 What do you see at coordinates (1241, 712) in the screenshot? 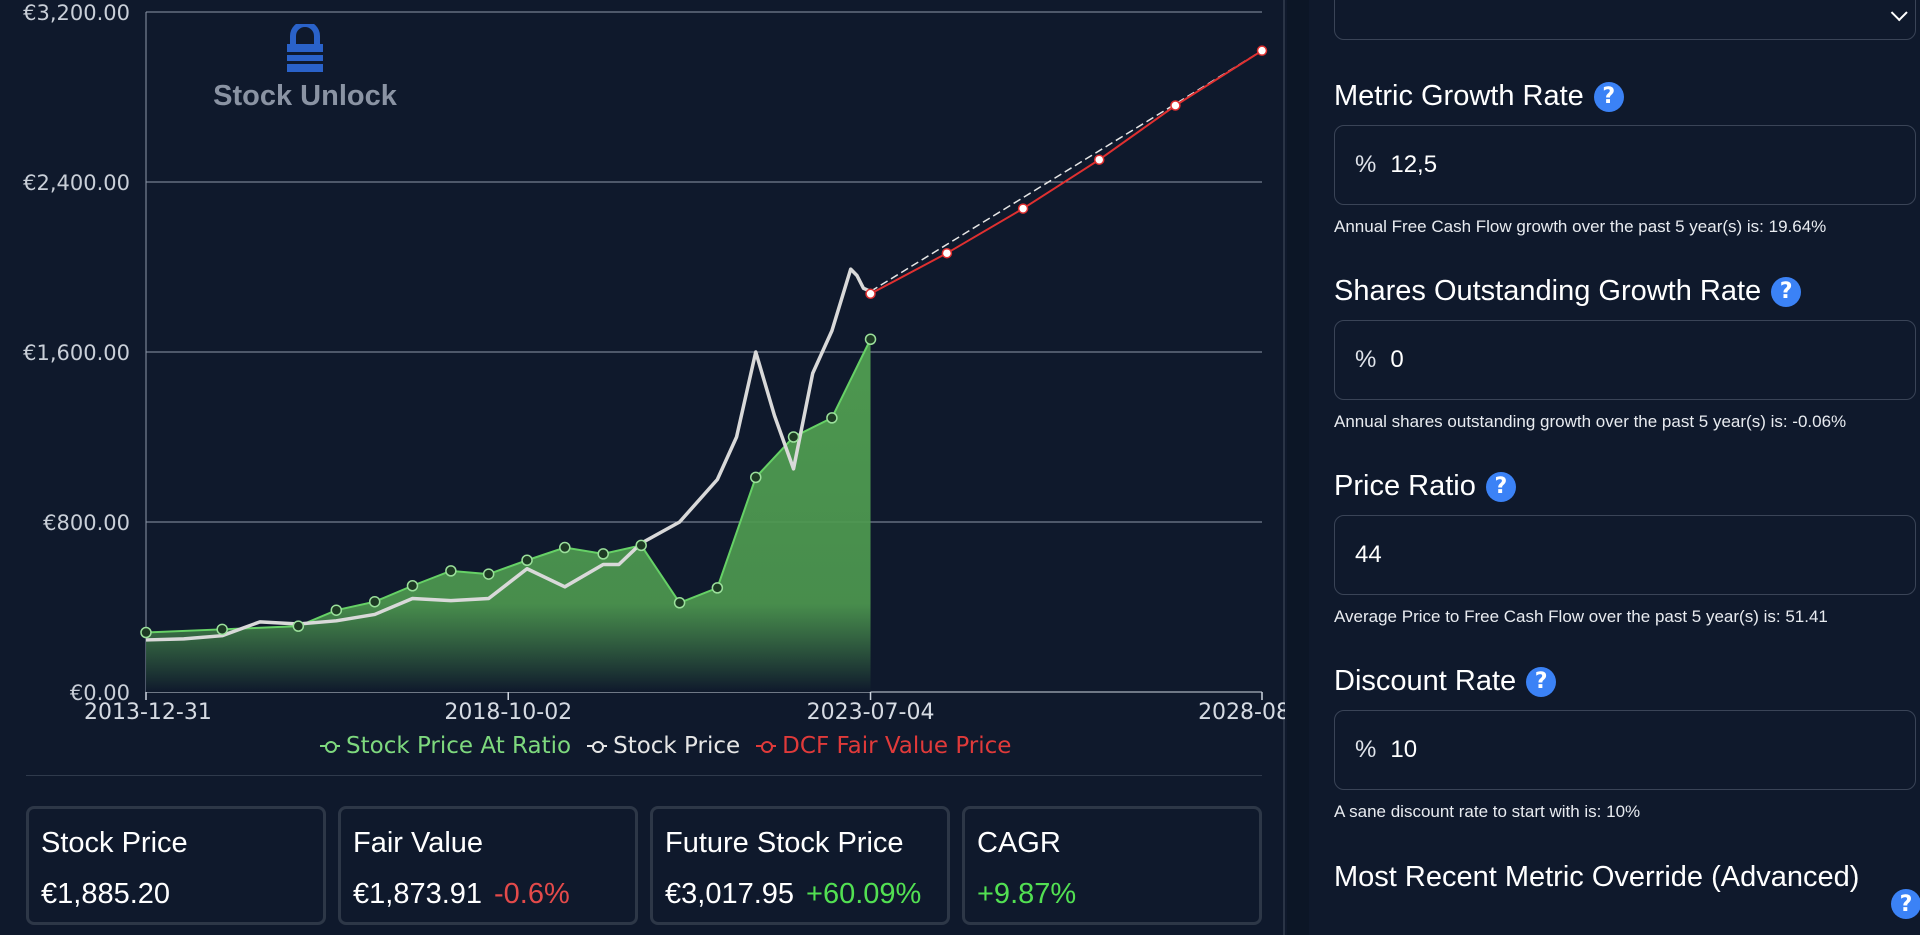
I see `x-tick-label: 2028-08-22` at bounding box center [1241, 712].